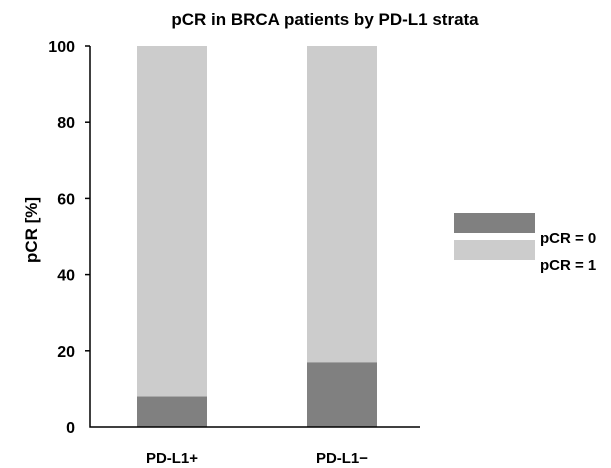 The image size is (611, 468). Describe the element at coordinates (70, 428) in the screenshot. I see `y-tick-label: 0` at that location.